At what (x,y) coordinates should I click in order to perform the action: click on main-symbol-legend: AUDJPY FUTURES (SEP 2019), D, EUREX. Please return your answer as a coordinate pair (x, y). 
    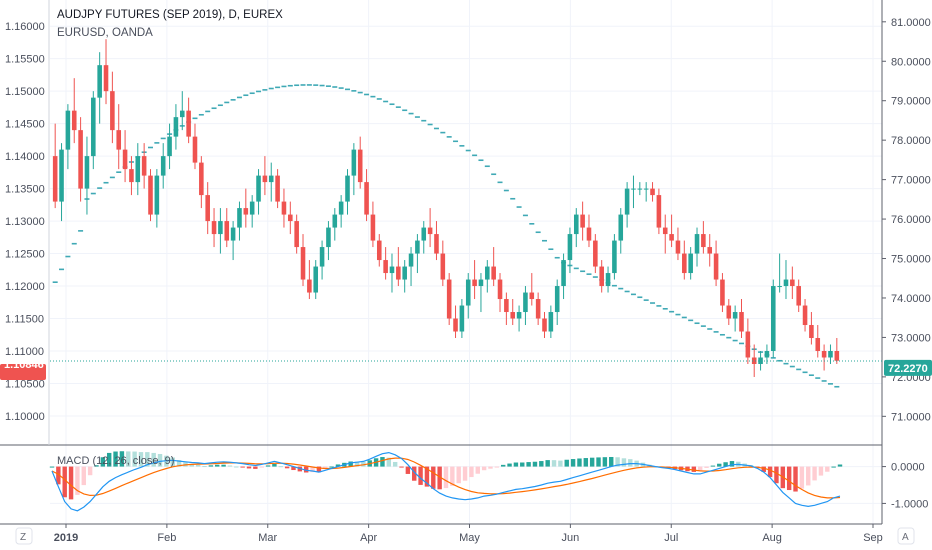
    Looking at the image, I should click on (170, 15).